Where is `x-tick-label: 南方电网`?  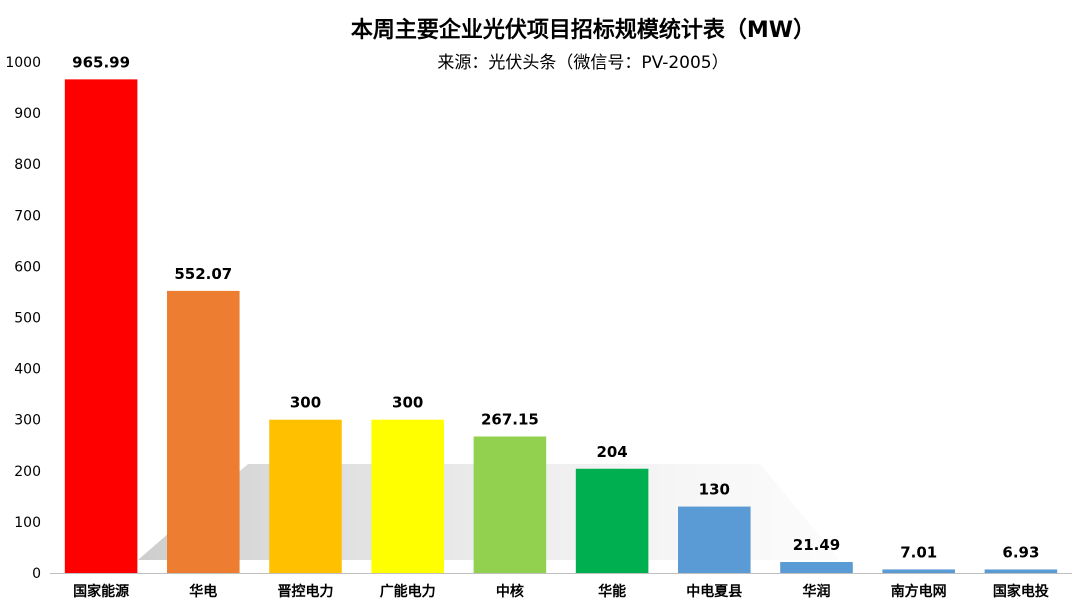 x-tick-label: 南方电网 is located at coordinates (919, 591).